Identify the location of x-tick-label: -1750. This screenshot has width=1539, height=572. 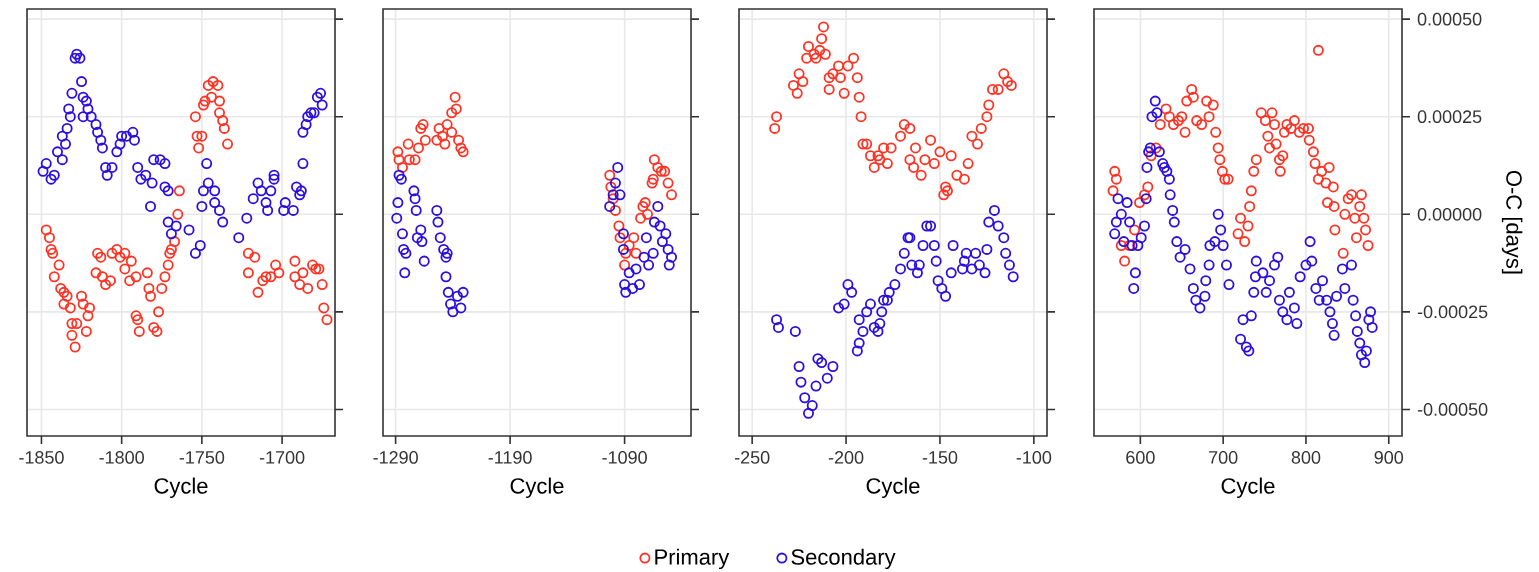
(202, 457).